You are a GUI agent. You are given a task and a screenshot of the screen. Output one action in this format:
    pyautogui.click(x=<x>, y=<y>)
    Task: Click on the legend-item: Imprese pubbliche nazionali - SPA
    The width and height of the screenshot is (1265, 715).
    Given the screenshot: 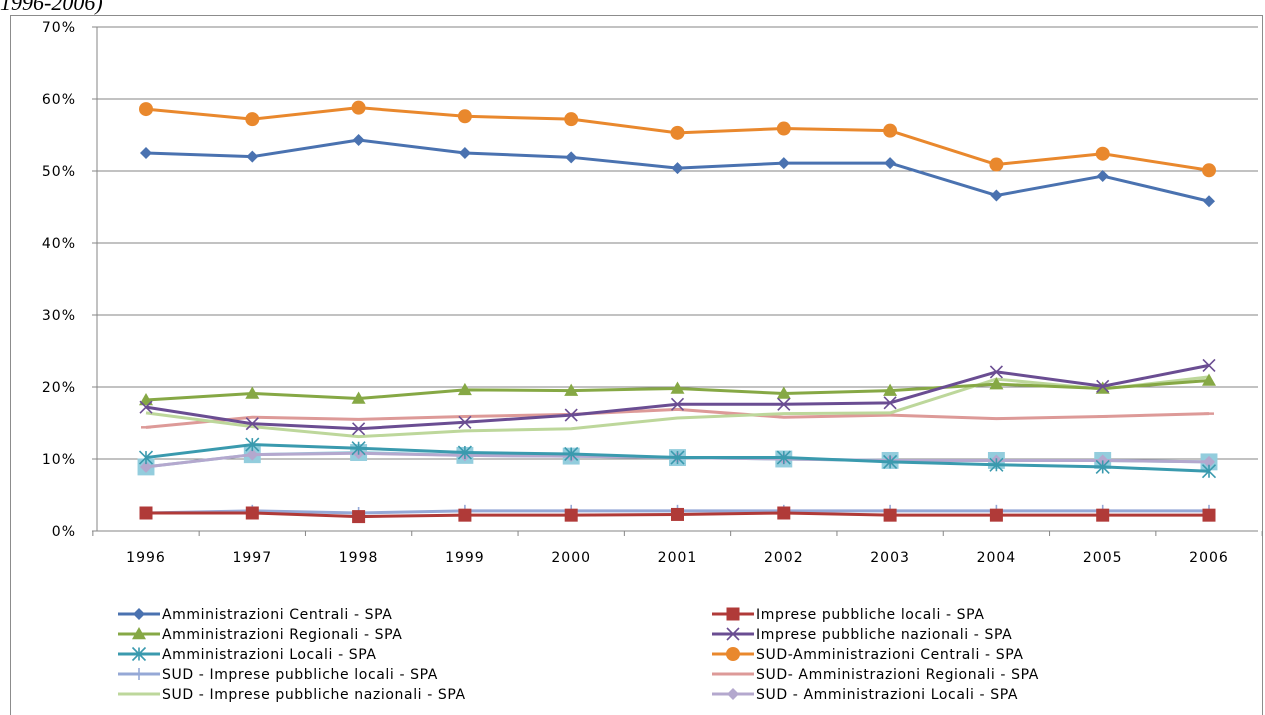 What is the action you would take?
    pyautogui.click(x=862, y=635)
    